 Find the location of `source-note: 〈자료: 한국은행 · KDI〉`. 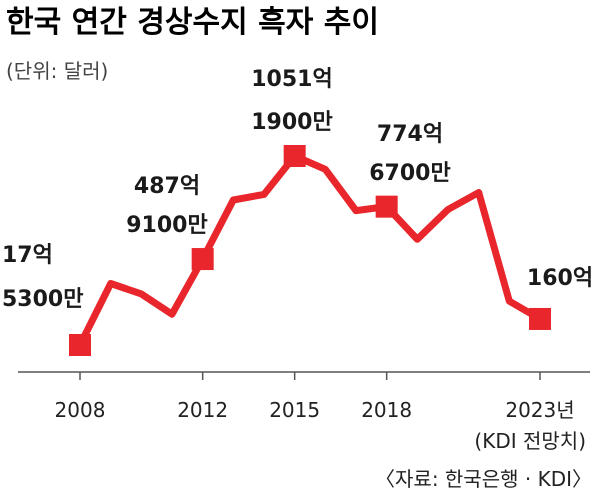

source-note: 〈자료: 한국은행 · KDI〉 is located at coordinates (483, 479).